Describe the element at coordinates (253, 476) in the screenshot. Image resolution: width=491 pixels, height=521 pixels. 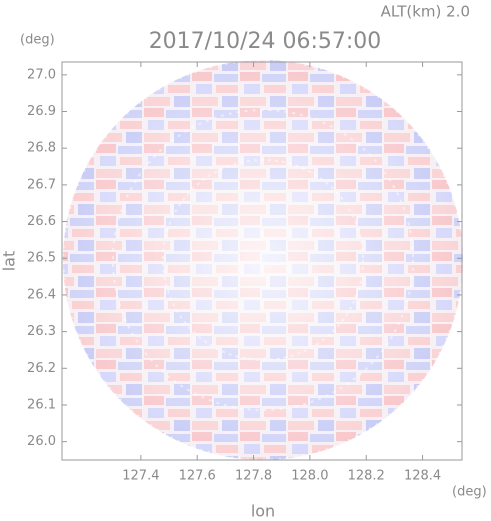
I see `x-tick-label: 127.8` at that location.